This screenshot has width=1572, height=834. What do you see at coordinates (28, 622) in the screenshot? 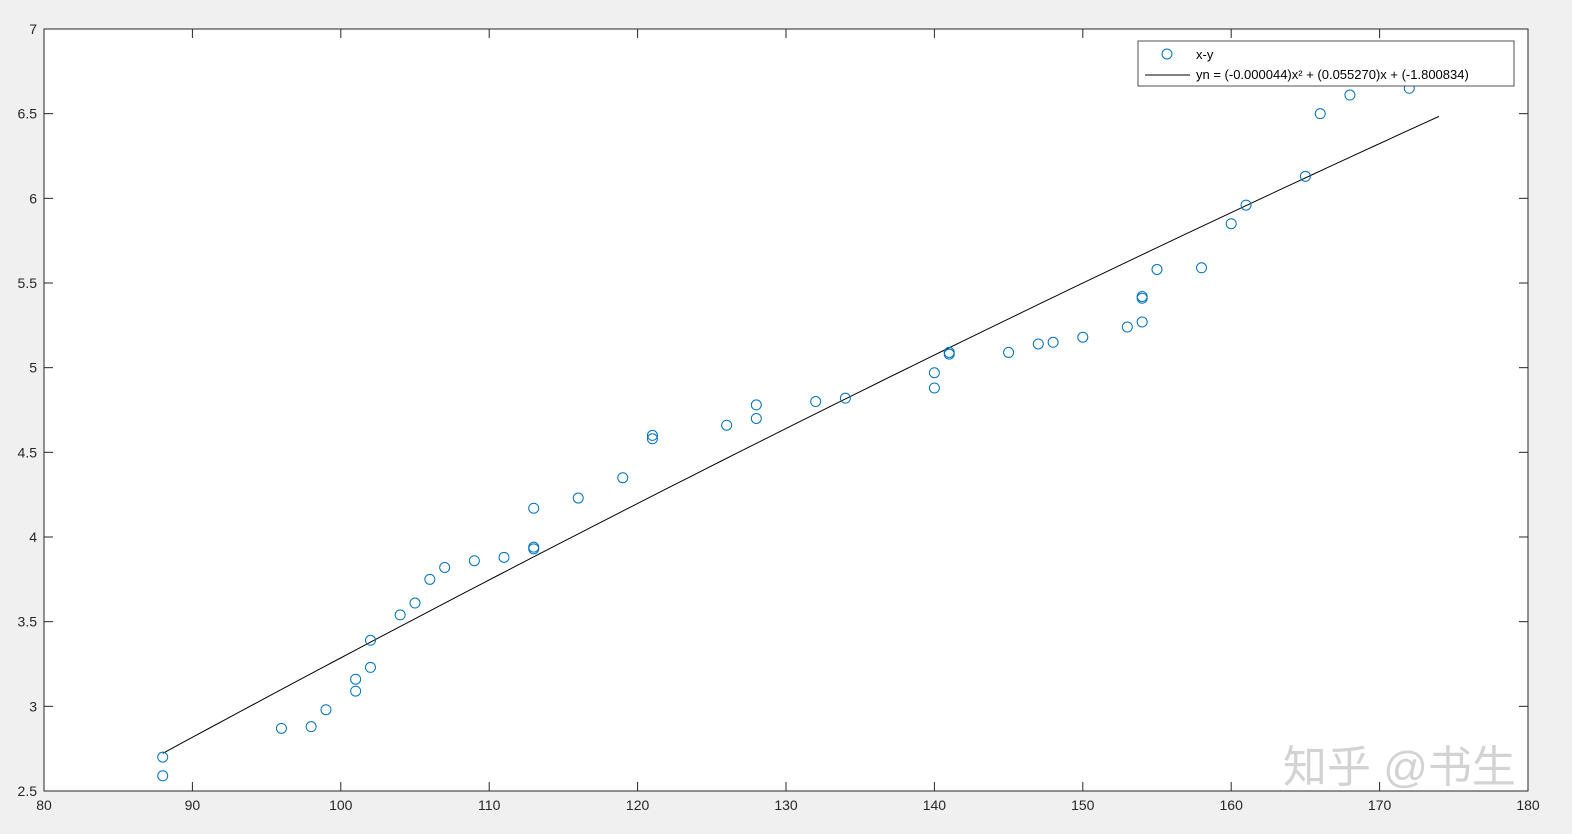
I see `y-tick-label: 3.5` at bounding box center [28, 622].